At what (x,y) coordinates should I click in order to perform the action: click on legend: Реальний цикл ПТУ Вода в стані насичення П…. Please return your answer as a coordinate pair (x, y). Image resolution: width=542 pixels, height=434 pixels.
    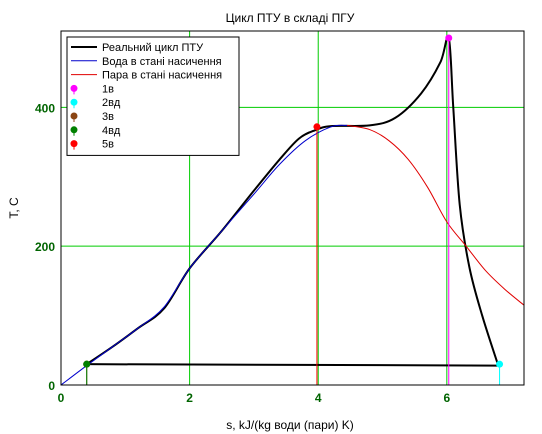
    Looking at the image, I should click on (153, 96).